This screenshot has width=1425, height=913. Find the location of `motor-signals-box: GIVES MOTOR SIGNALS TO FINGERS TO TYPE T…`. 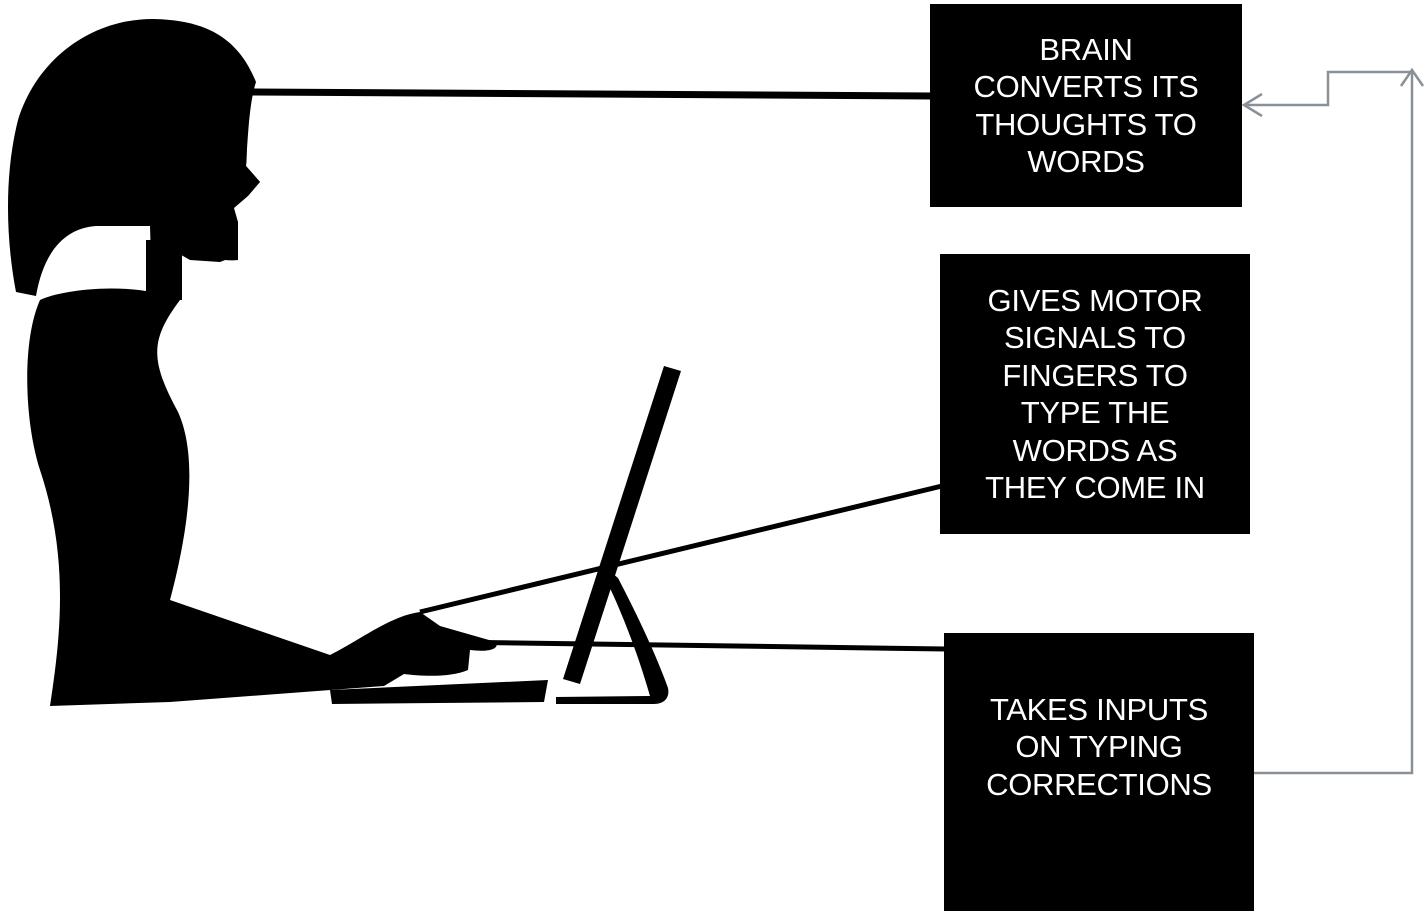

motor-signals-box: GIVES MOTOR SIGNALS TO FINGERS TO TYPE T… is located at coordinates (1095, 394).